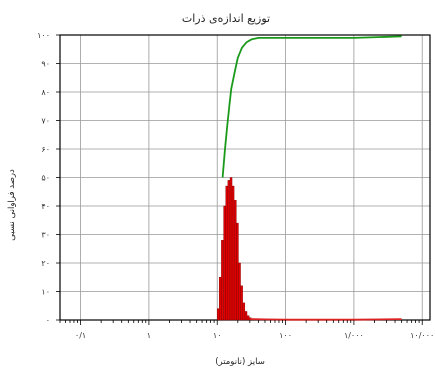 The height and width of the screenshot is (371, 435). Describe the element at coordinates (226, 18) in the screenshot. I see `chart-title: توزیع اندازه‌ی ذرات` at that location.